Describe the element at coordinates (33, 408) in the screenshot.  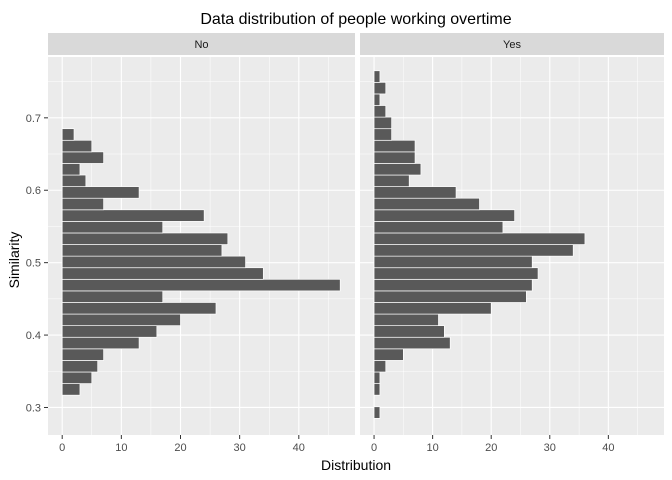
I see `y-tick-label: 0.3` at that location.